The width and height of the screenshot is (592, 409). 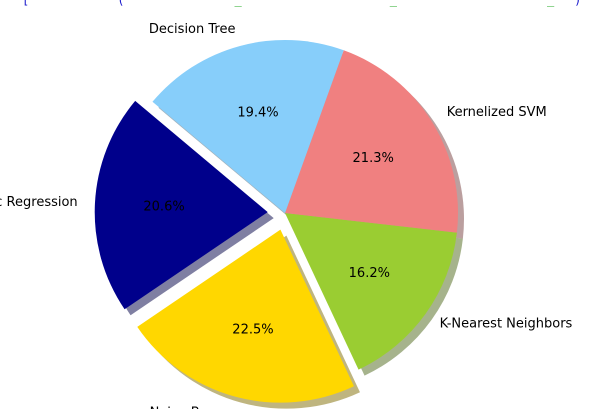 What do you see at coordinates (497, 112) in the screenshot?
I see `slice-label-kernelized-svm: Kernelized SVM` at bounding box center [497, 112].